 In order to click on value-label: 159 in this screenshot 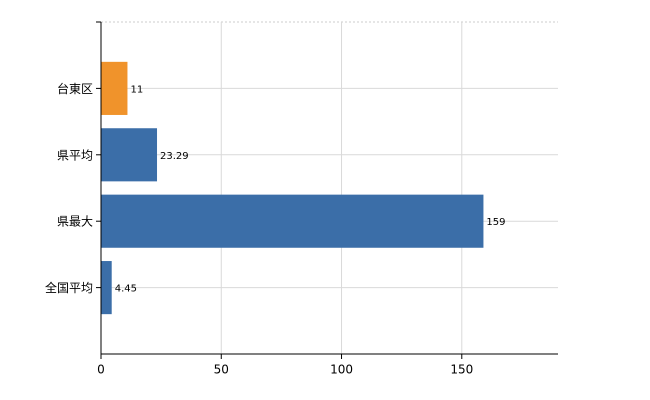, I will do `click(495, 222)`.